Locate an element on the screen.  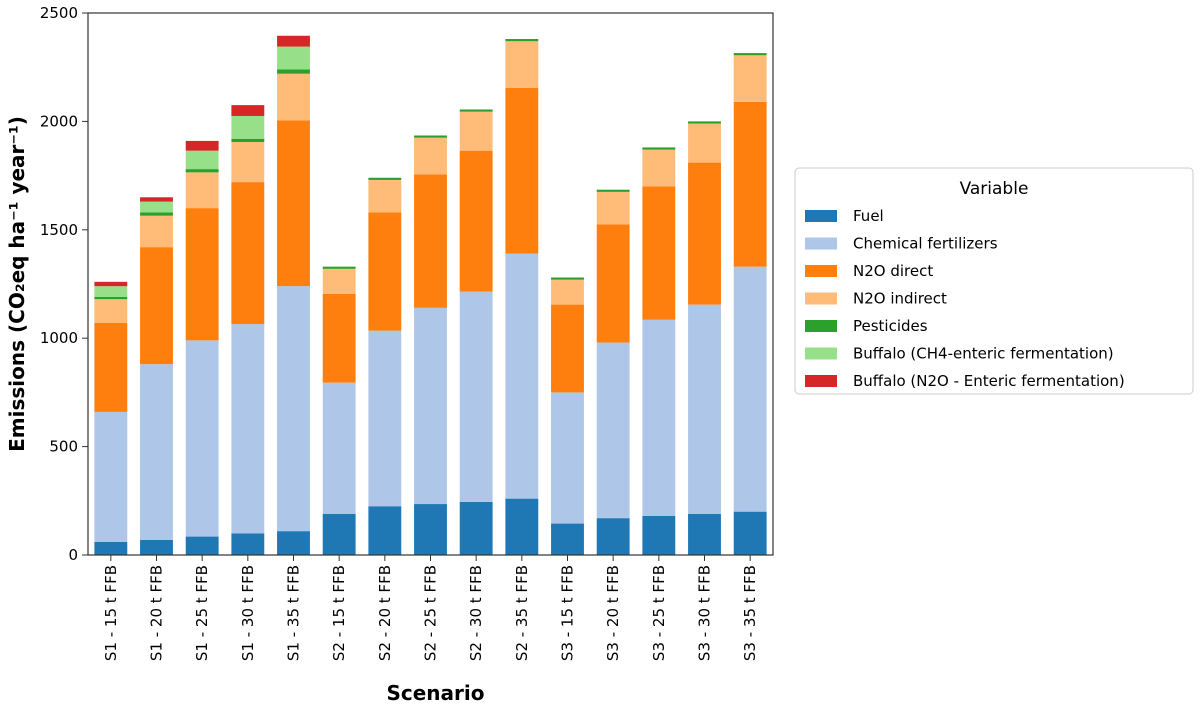
x-axis-title: Scenario is located at coordinates (435, 693).